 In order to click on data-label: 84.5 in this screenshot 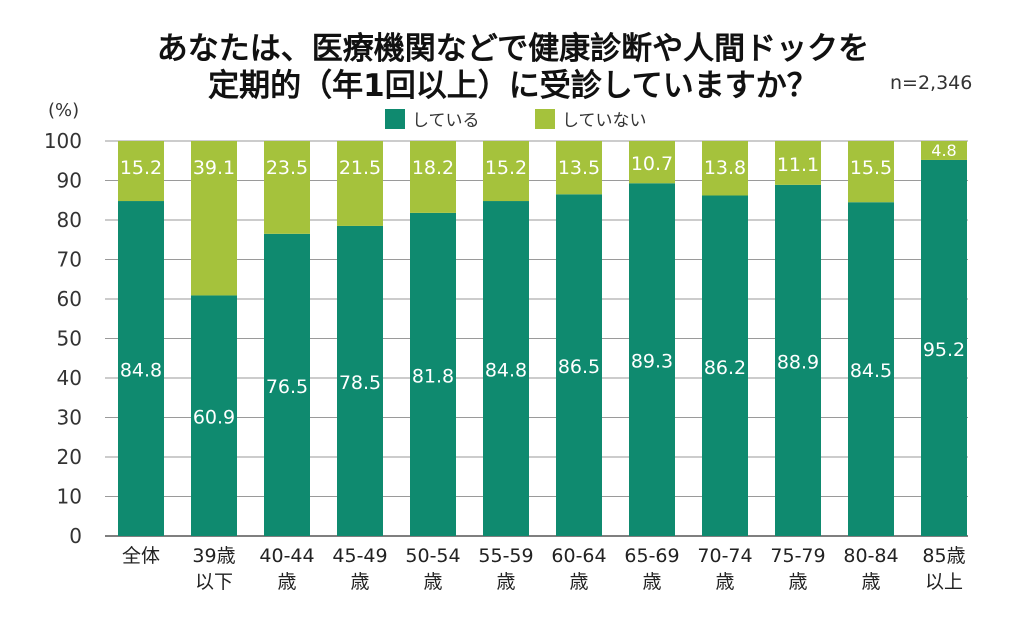, I will do `click(871, 371)`.